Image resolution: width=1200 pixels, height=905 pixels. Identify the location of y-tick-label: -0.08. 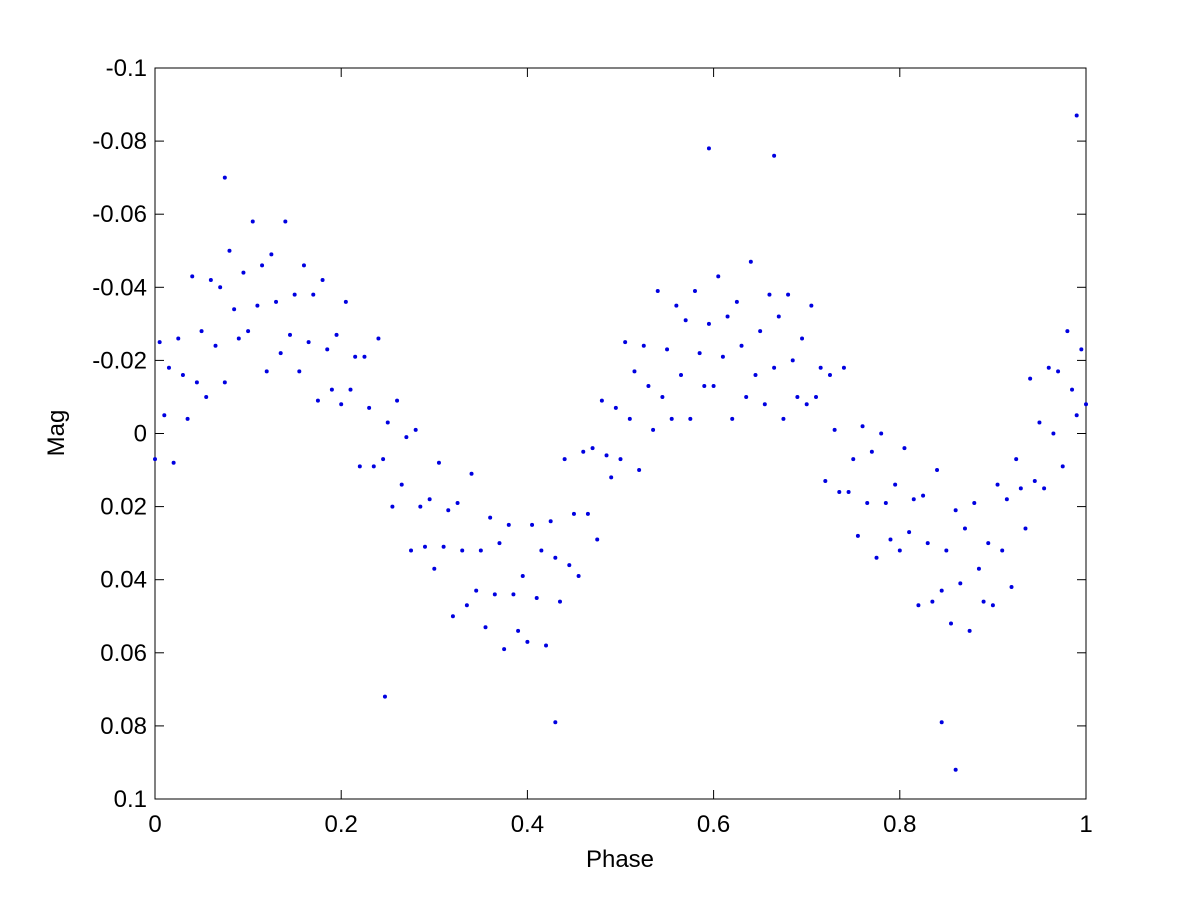
(119, 141).